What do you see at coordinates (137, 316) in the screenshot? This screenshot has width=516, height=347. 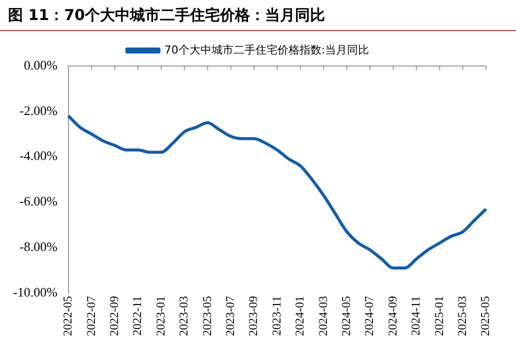 I see `x-tick-label: 2022-11` at bounding box center [137, 316].